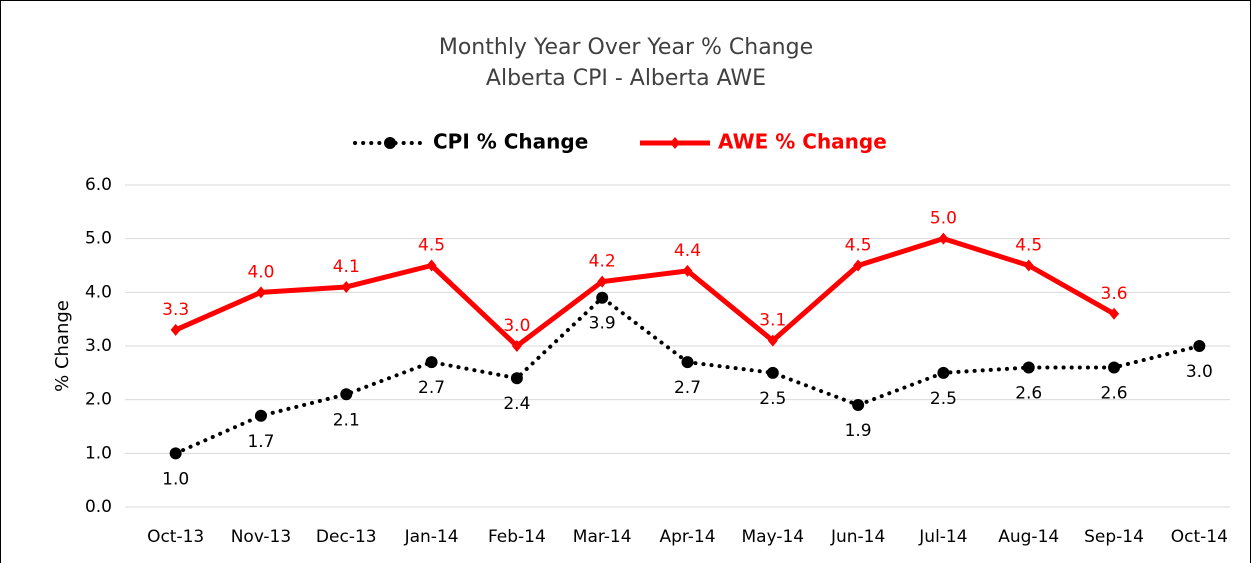 This screenshot has width=1252, height=563. Describe the element at coordinates (98, 292) in the screenshot. I see `y-tick-label: 4.0` at that location.